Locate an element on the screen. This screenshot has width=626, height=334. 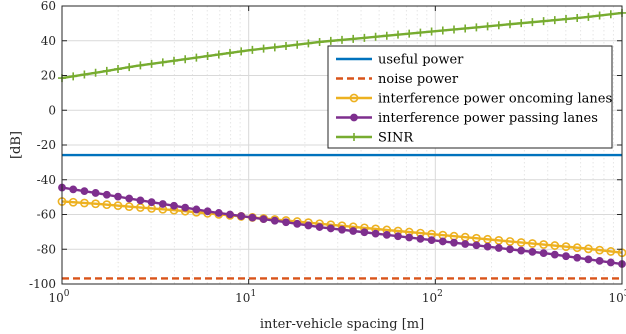
legend-label: noise power is located at coordinates (418, 79).